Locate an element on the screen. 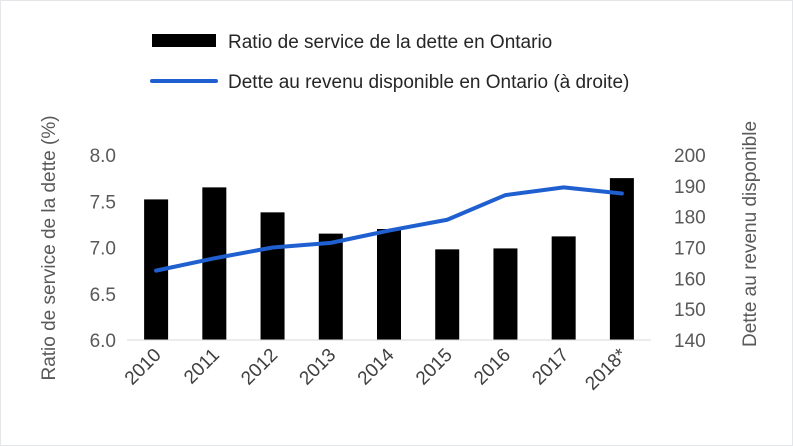  bar-2015 is located at coordinates (447, 294).